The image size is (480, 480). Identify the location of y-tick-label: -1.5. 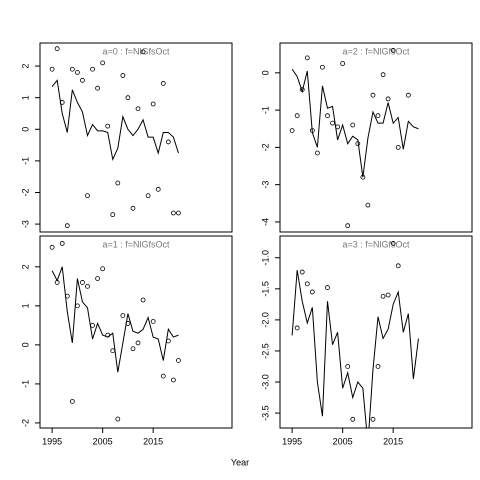
(265, 289).